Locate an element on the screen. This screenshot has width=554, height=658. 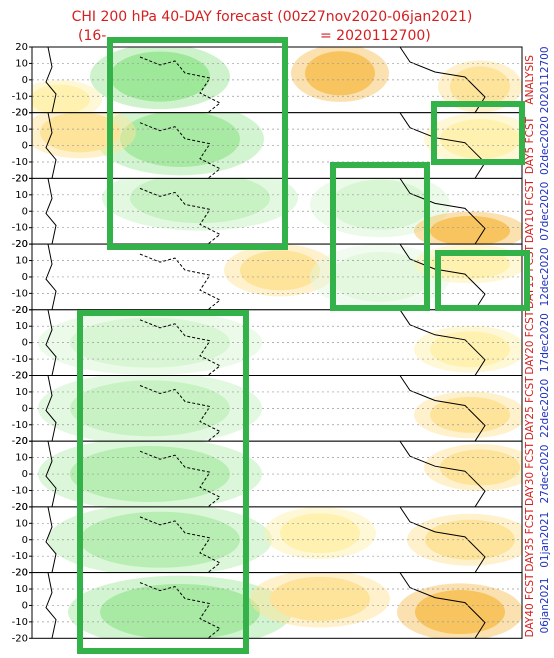
panel: 20 10 0 -10 -20 DAY30 FCST 27dec2020 is located at coordinates (281, 474).